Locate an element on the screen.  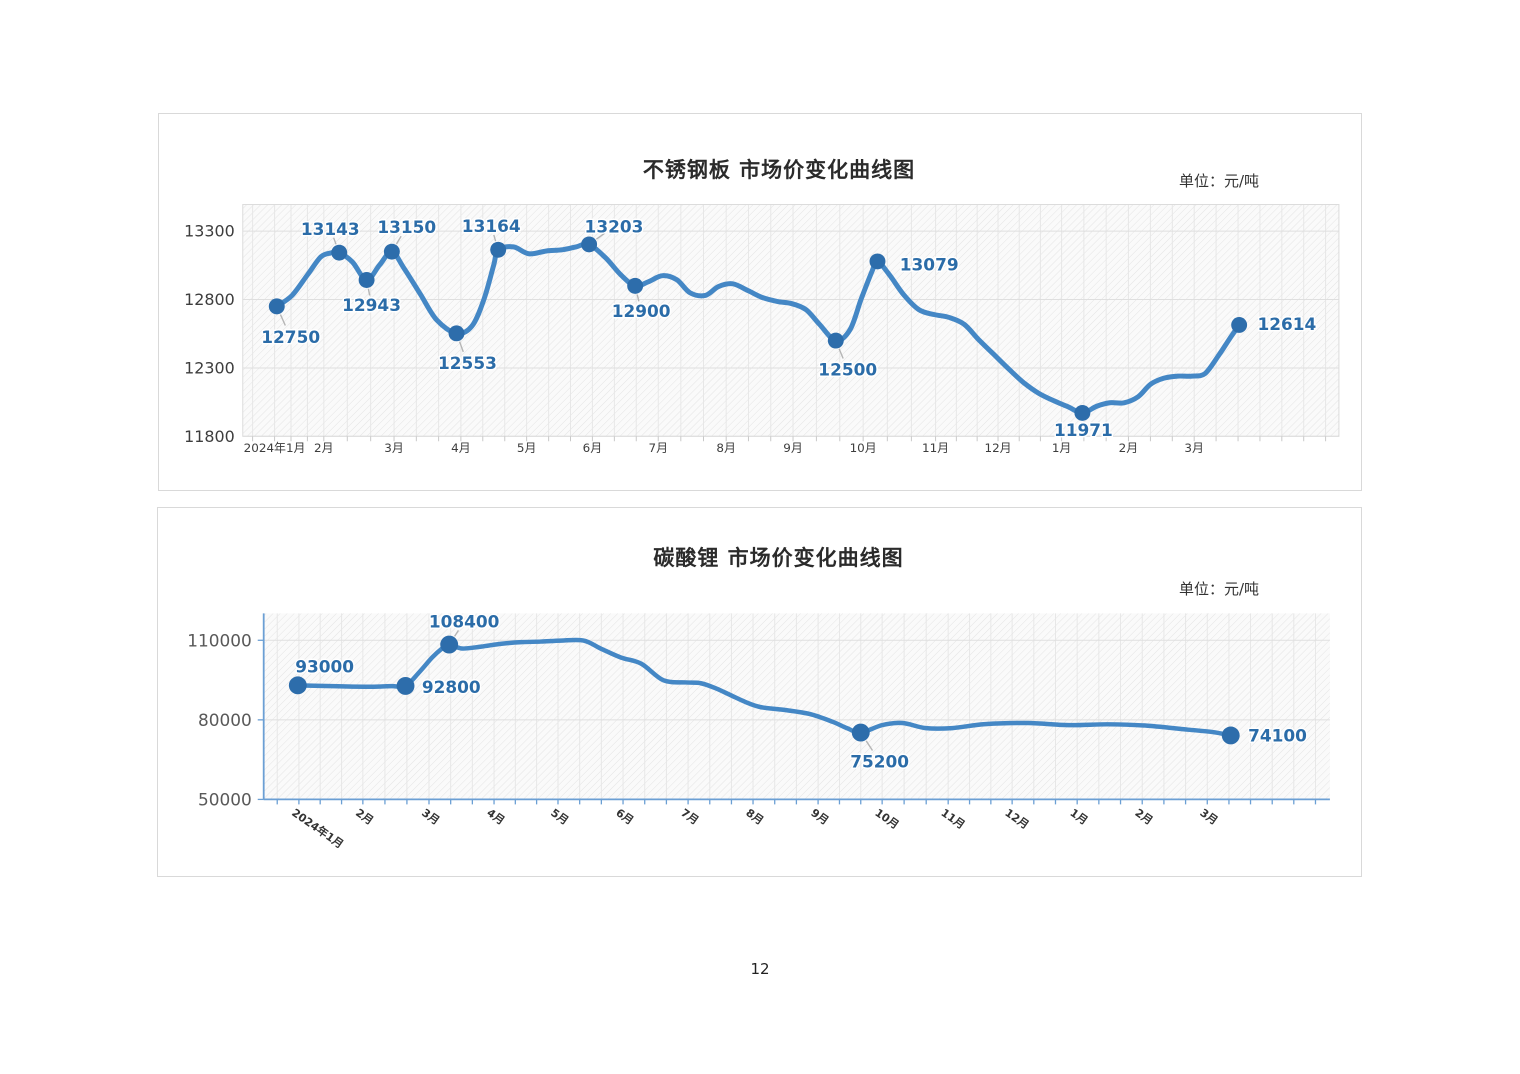
data-point-label: 13143 is located at coordinates (330, 229).